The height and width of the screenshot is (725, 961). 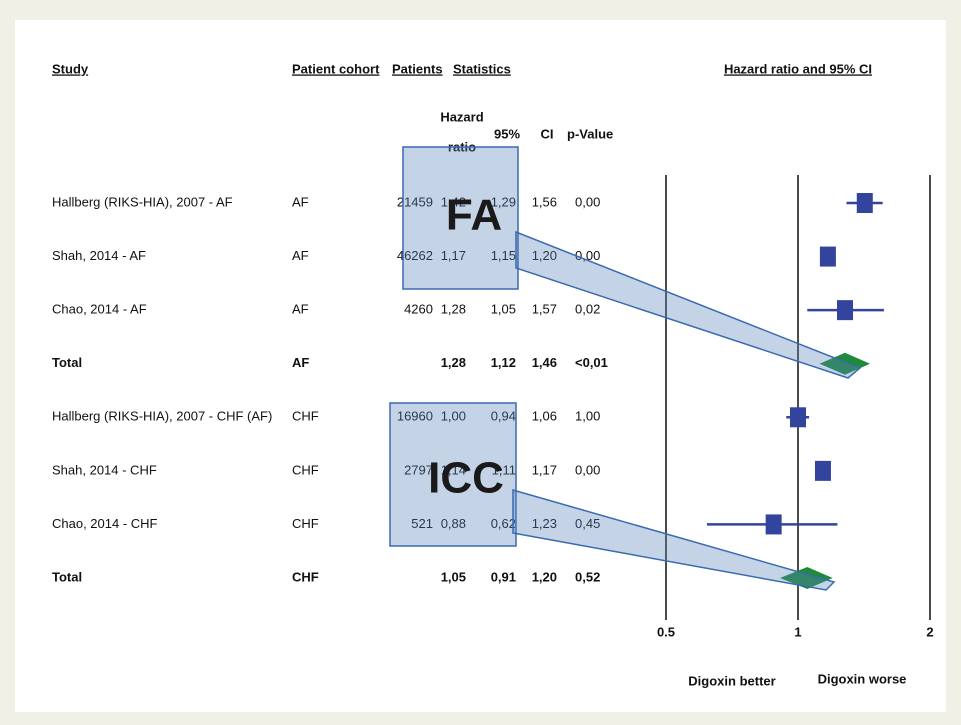 What do you see at coordinates (929, 631) in the screenshot?
I see `x-tick-label: 2` at bounding box center [929, 631].